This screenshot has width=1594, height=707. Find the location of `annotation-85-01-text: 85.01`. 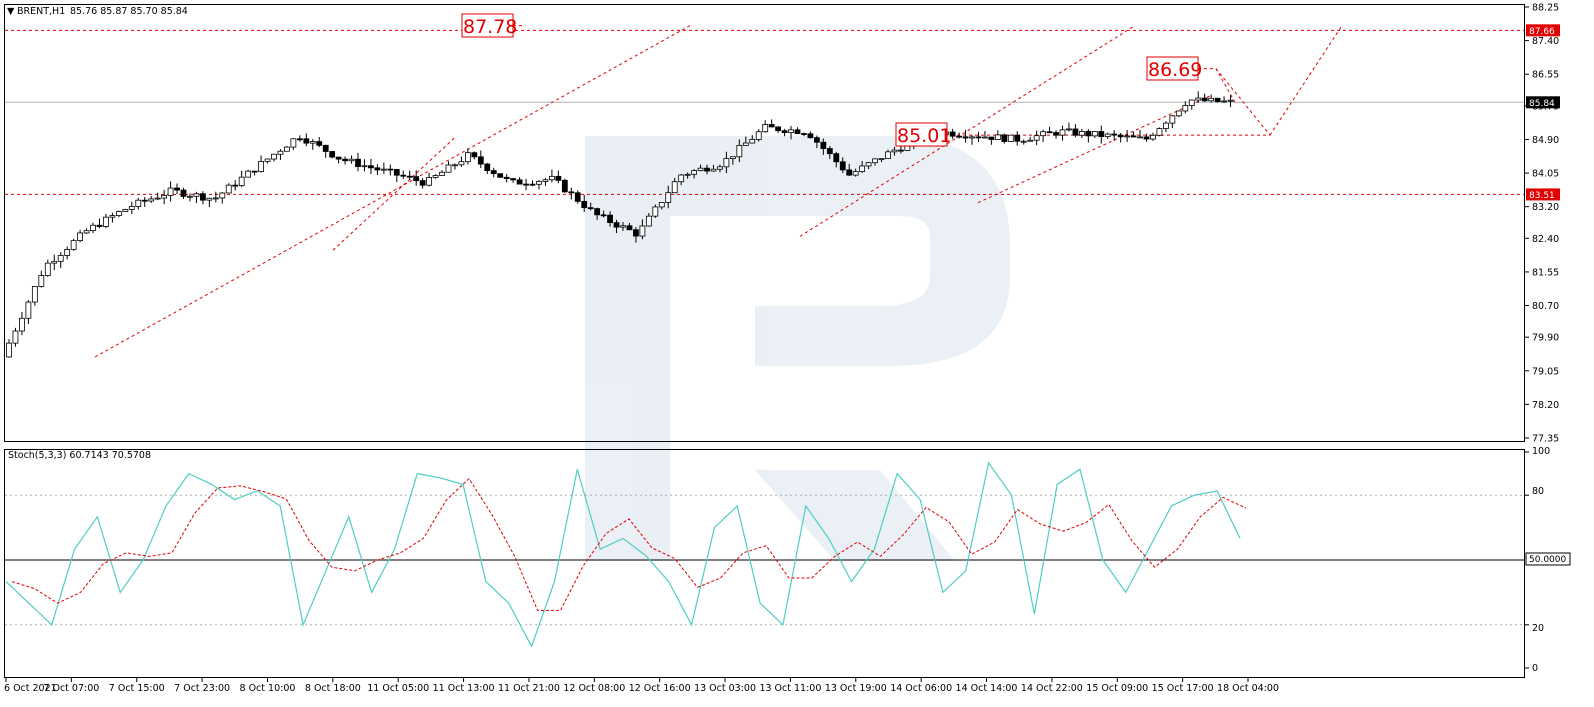

annotation-85-01-text: 85.01 is located at coordinates (924, 136).